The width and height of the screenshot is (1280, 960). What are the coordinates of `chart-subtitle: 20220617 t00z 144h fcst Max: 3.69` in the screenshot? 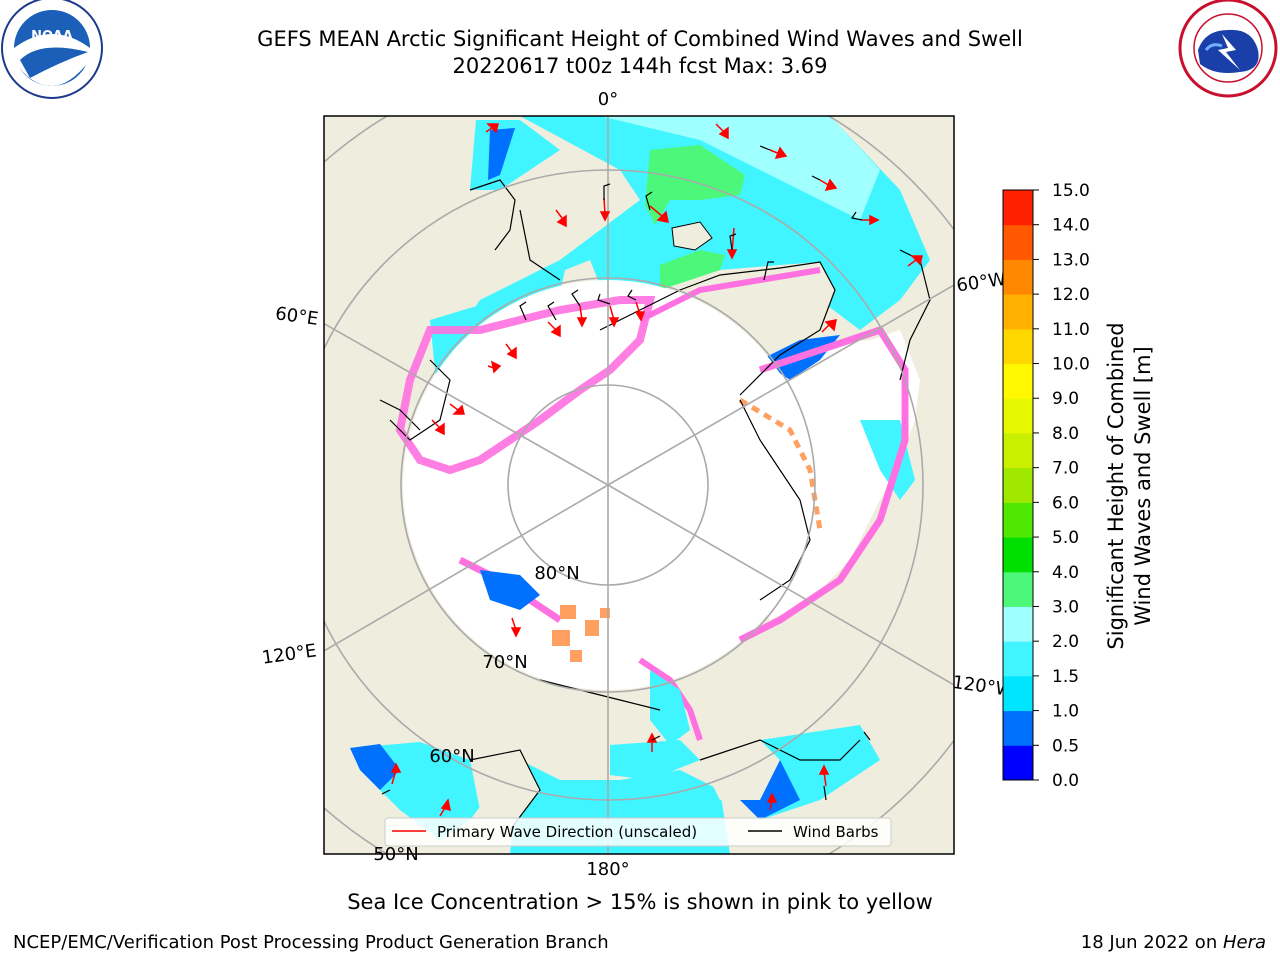 It's located at (640, 66).